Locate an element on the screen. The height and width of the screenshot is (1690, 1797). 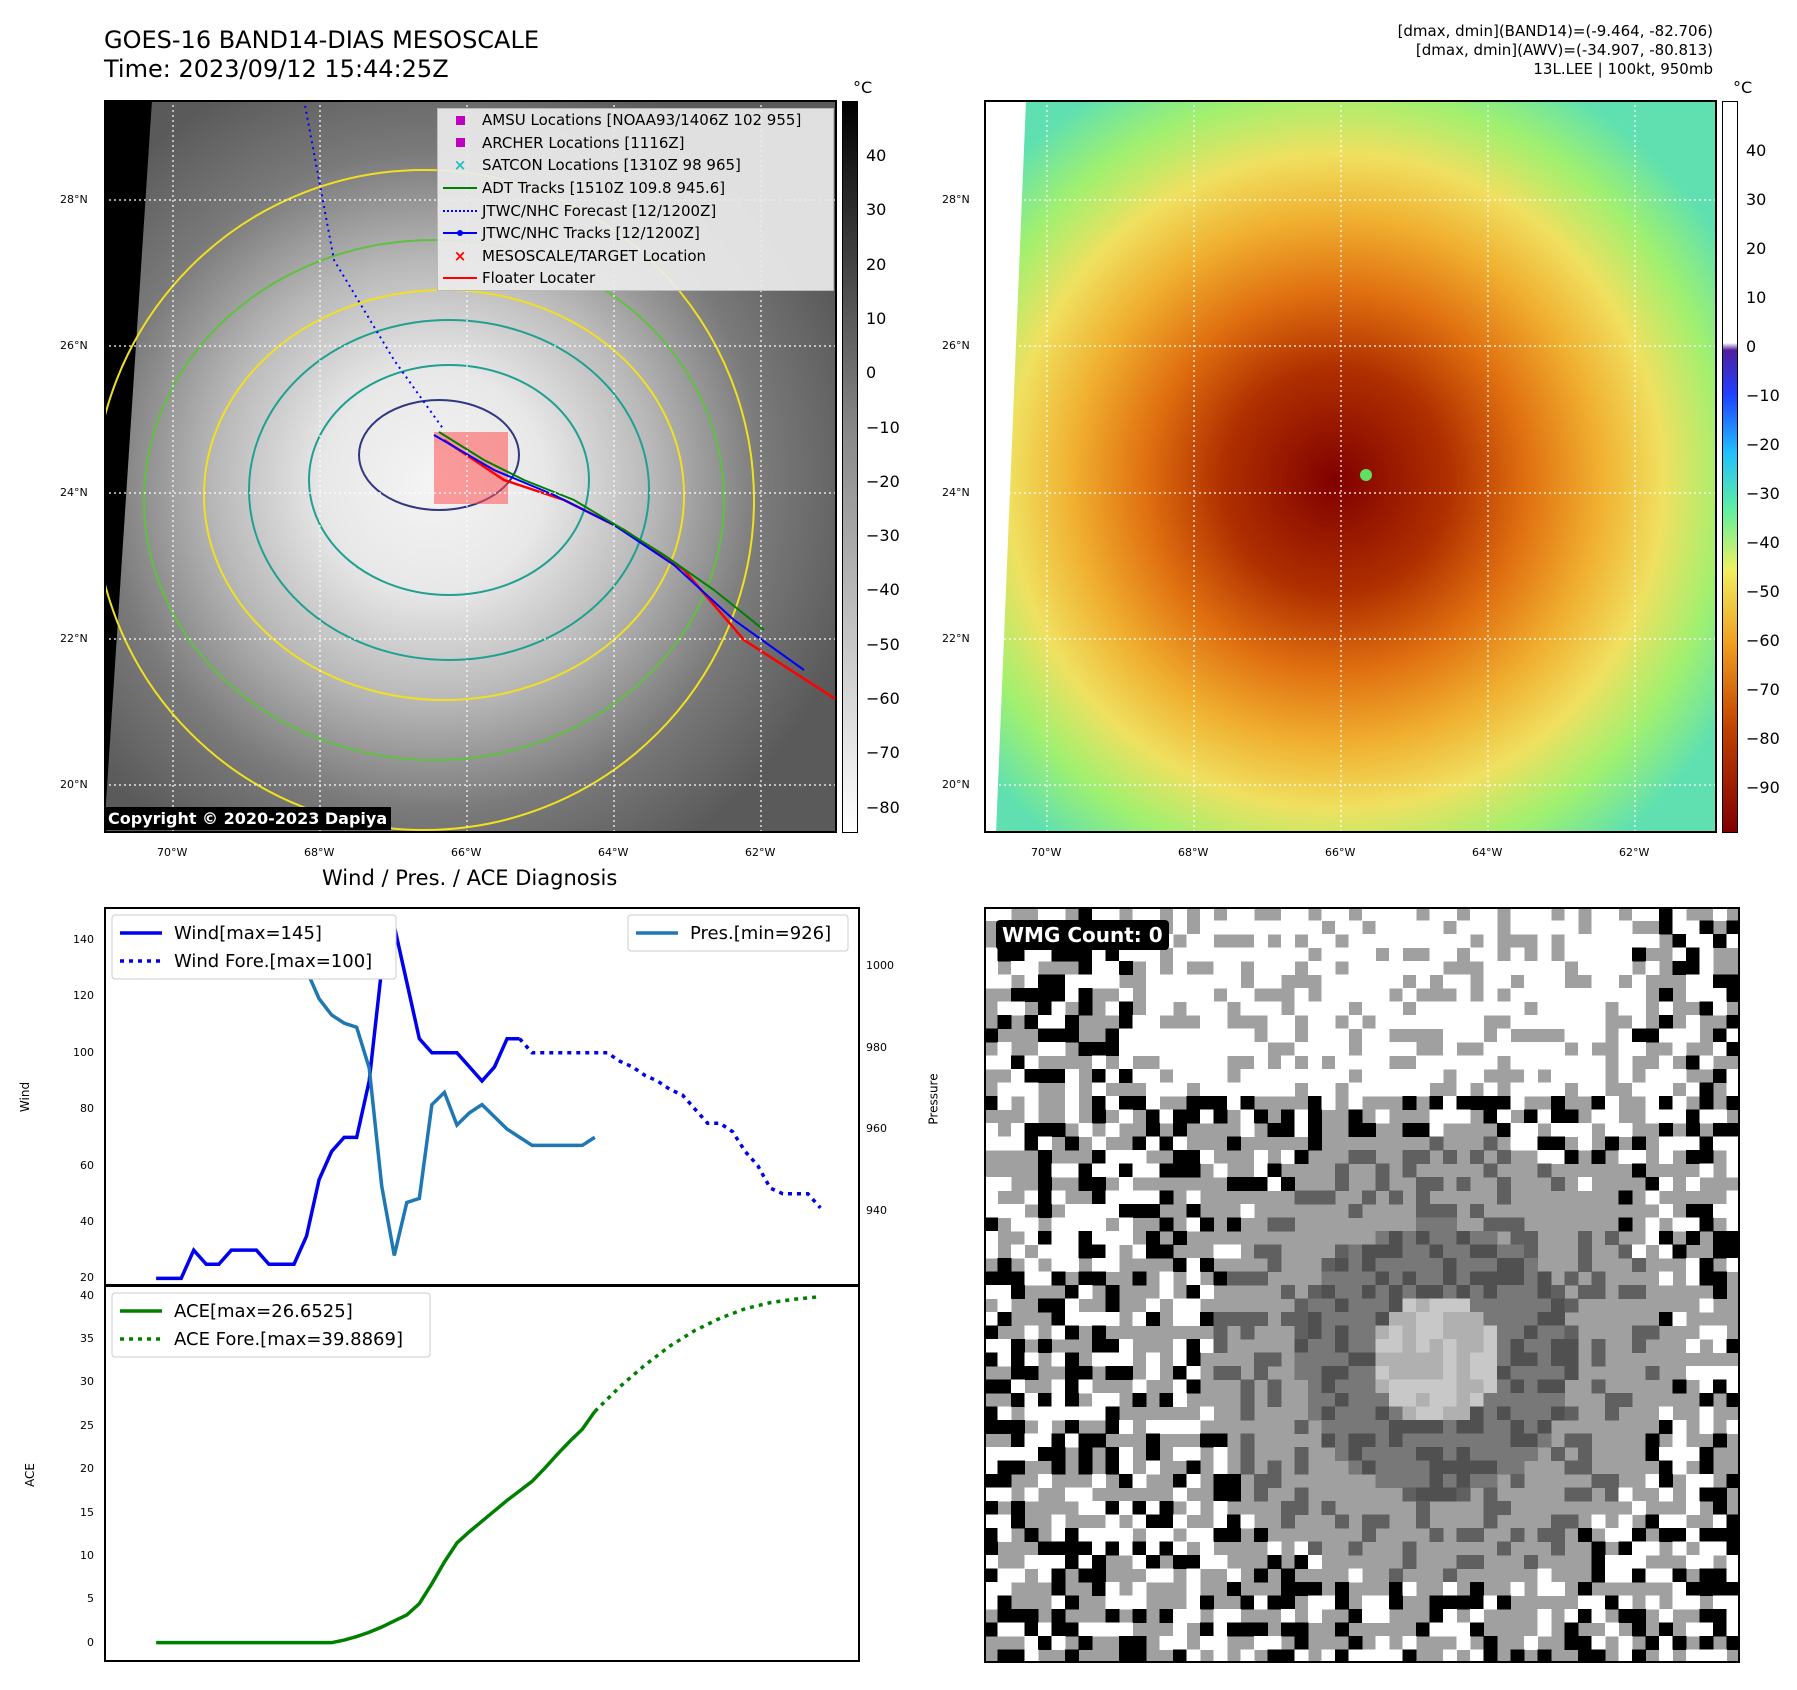
chart-legend: Wind[max=145] Wind Fore.[max=100] is located at coordinates (254, 947).